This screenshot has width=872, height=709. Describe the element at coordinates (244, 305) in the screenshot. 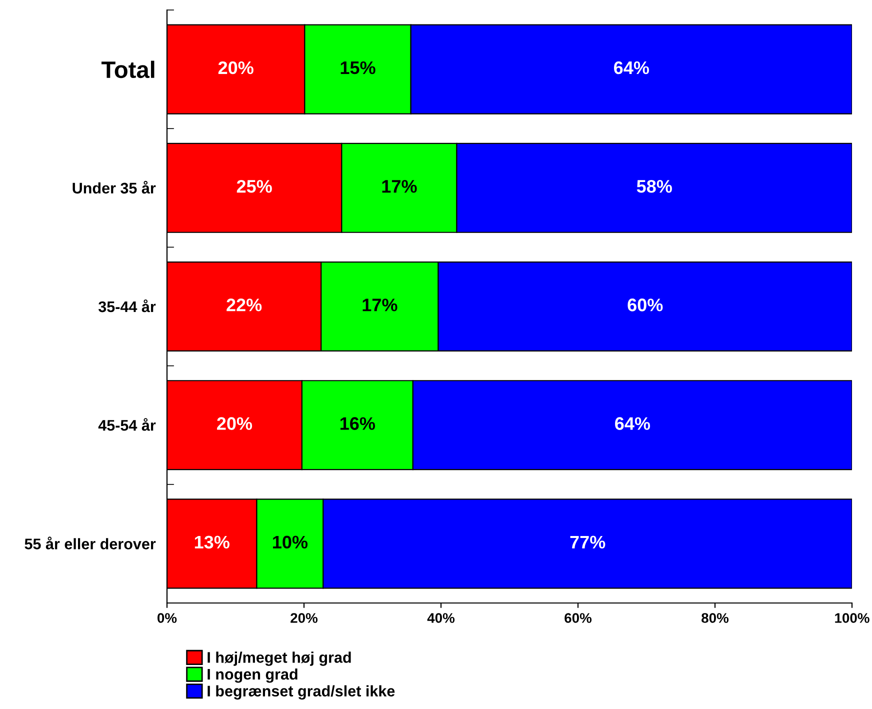

I see `data-label: 22%` at that location.